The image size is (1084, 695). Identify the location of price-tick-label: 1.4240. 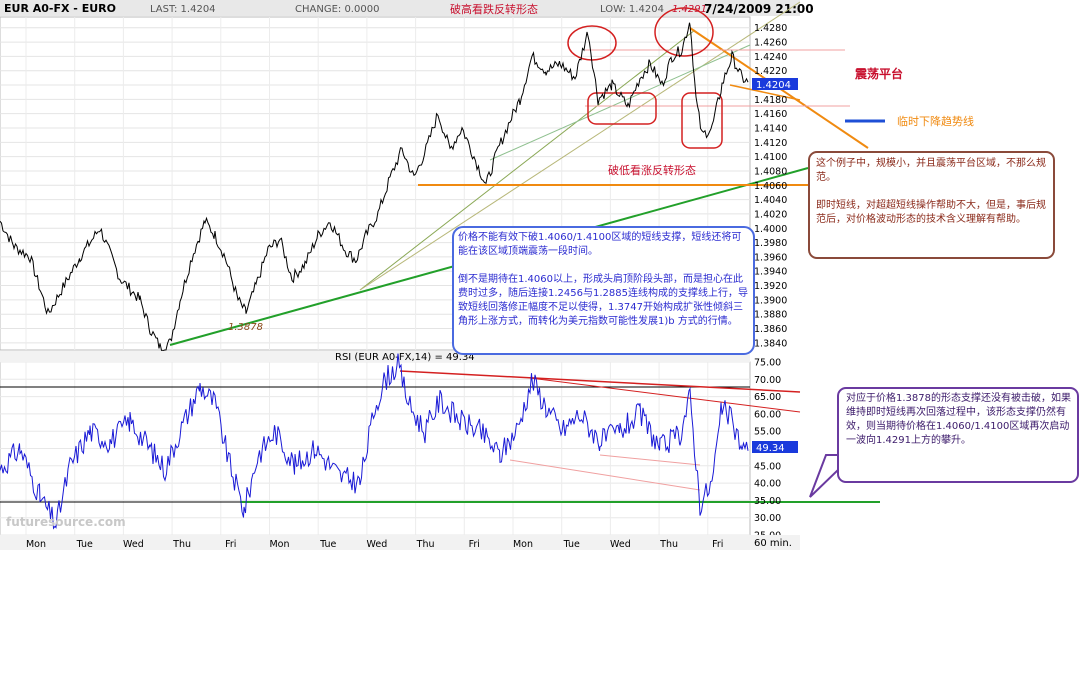
(770, 57).